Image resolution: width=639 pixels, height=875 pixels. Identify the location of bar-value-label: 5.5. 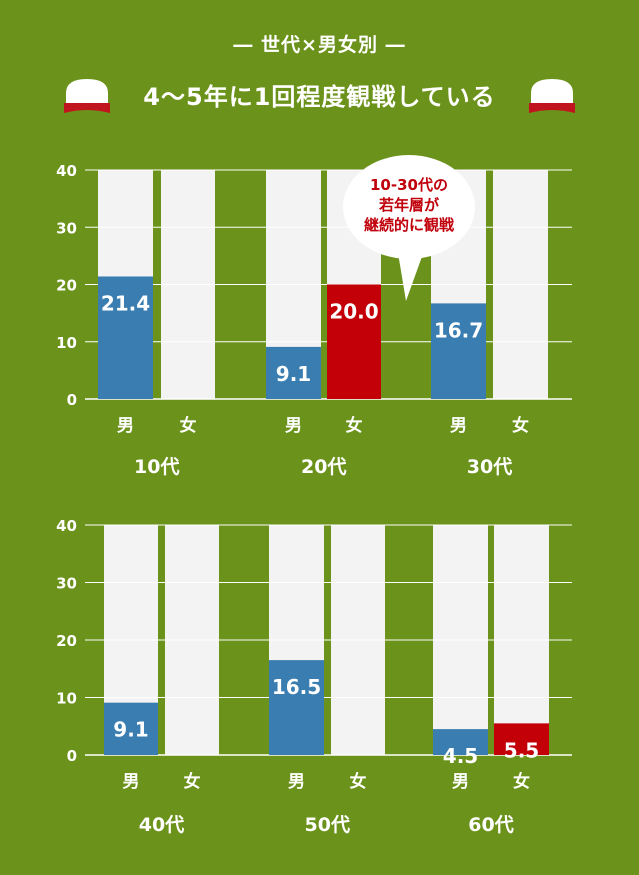
(521, 750).